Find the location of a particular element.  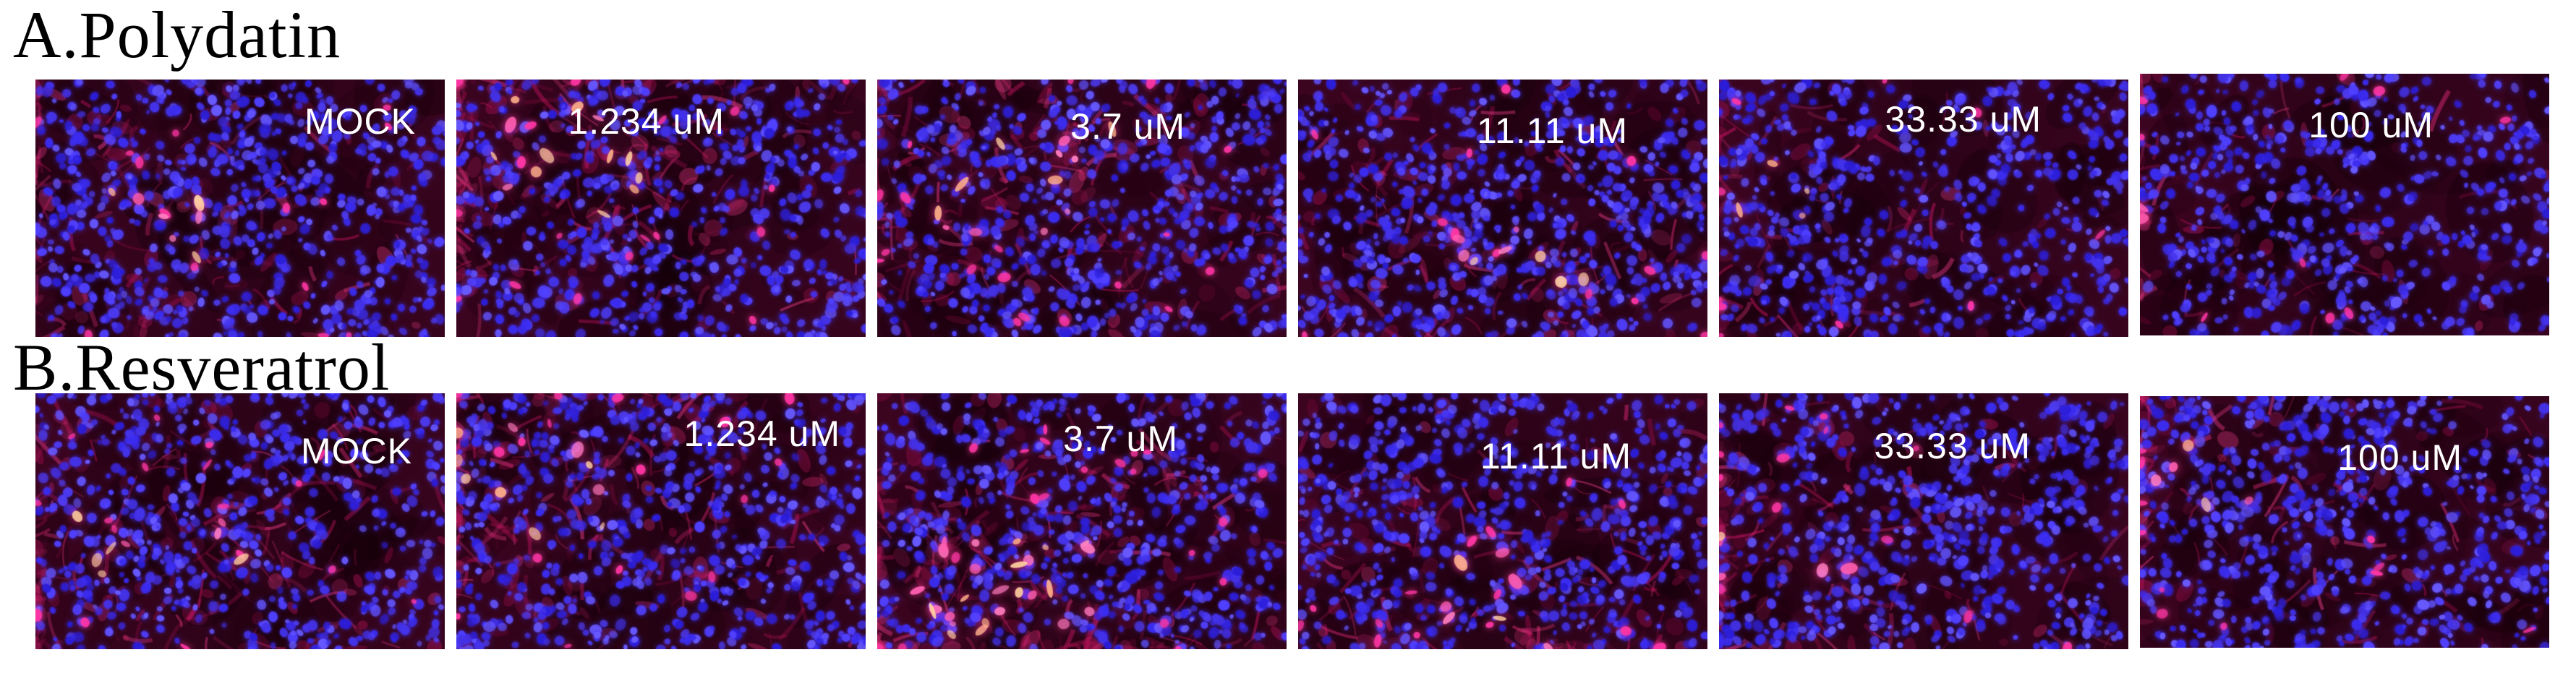

micrograph-panel-b5: 33.33 uM is located at coordinates (1924, 521).